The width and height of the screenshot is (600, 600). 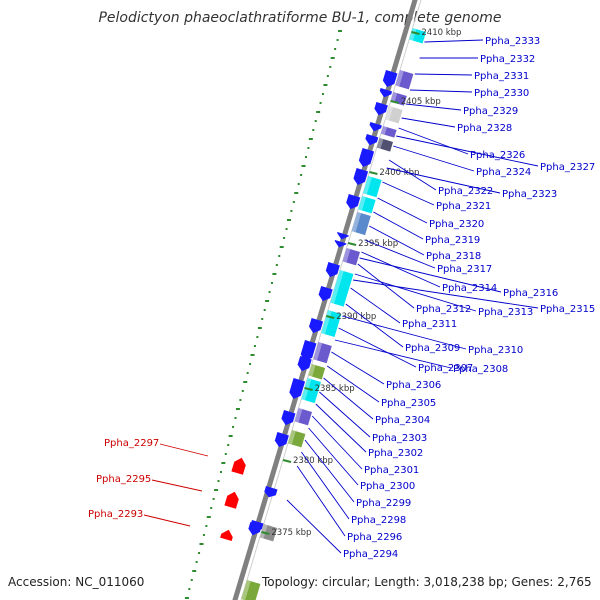 What do you see at coordinates (497, 155) in the screenshot?
I see `gene-label: Ppha_2326` at bounding box center [497, 155].